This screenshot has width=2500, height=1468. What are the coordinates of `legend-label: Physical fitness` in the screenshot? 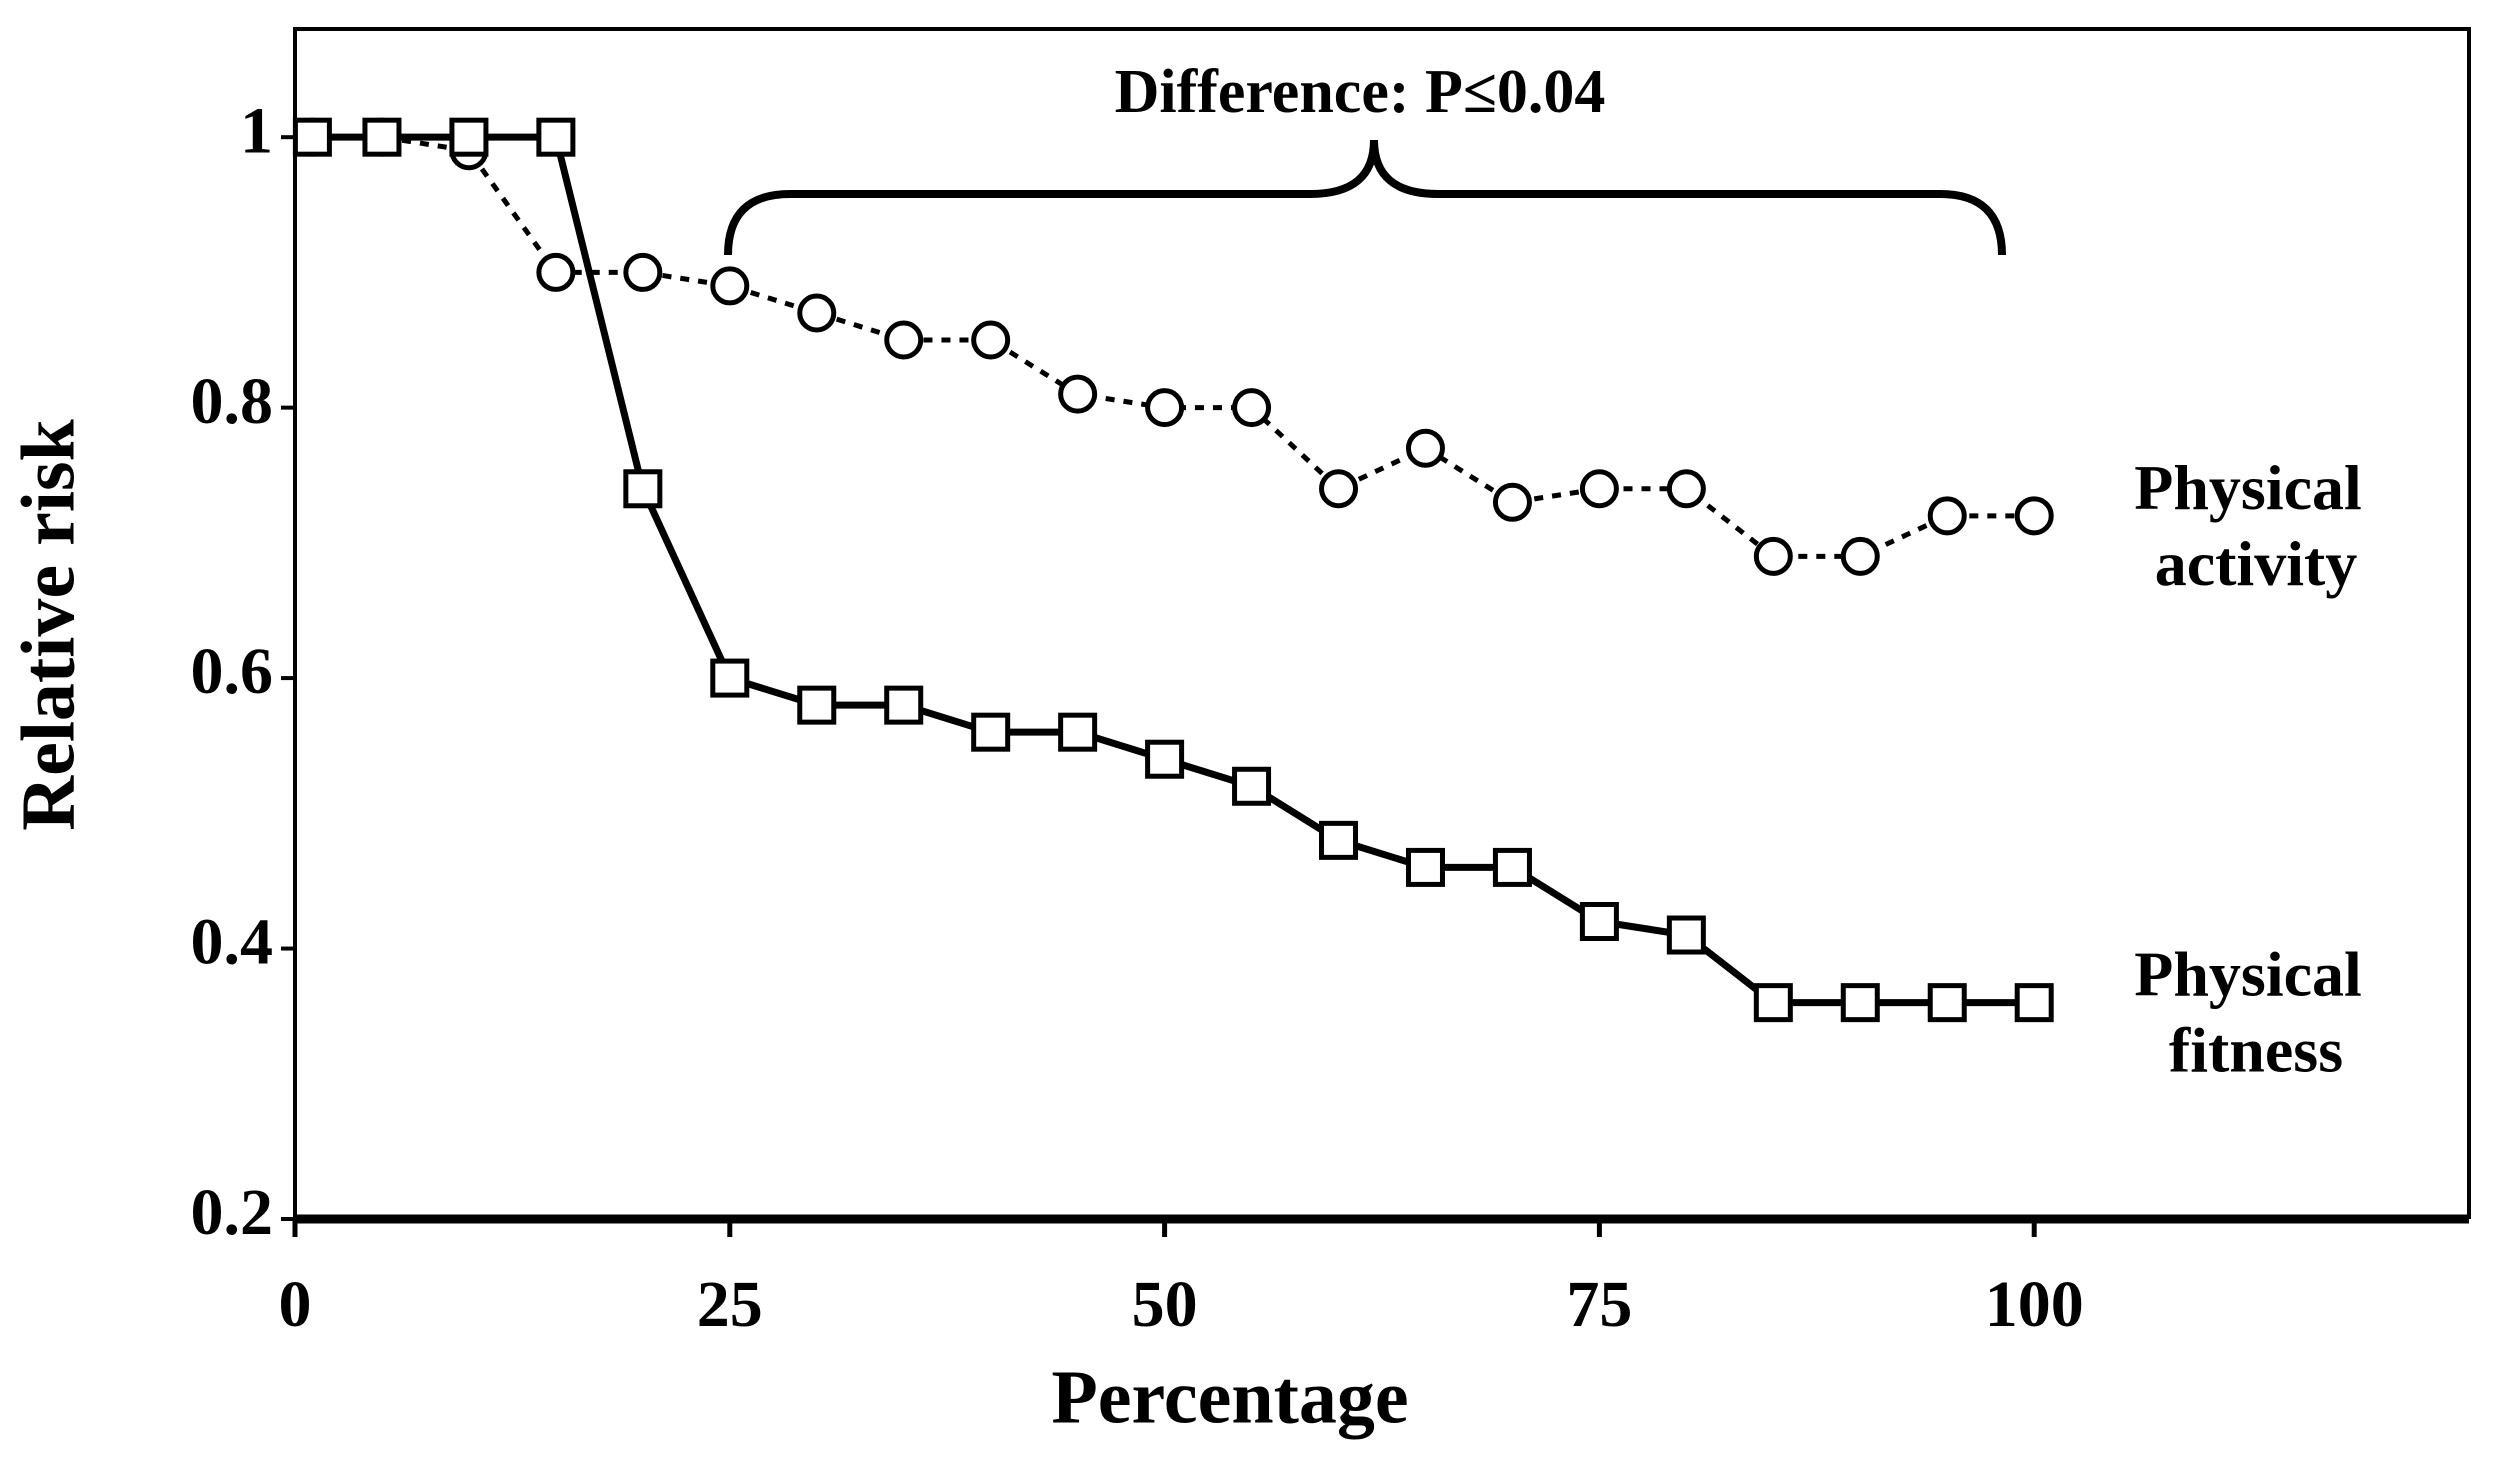 It's located at (2256, 1011).